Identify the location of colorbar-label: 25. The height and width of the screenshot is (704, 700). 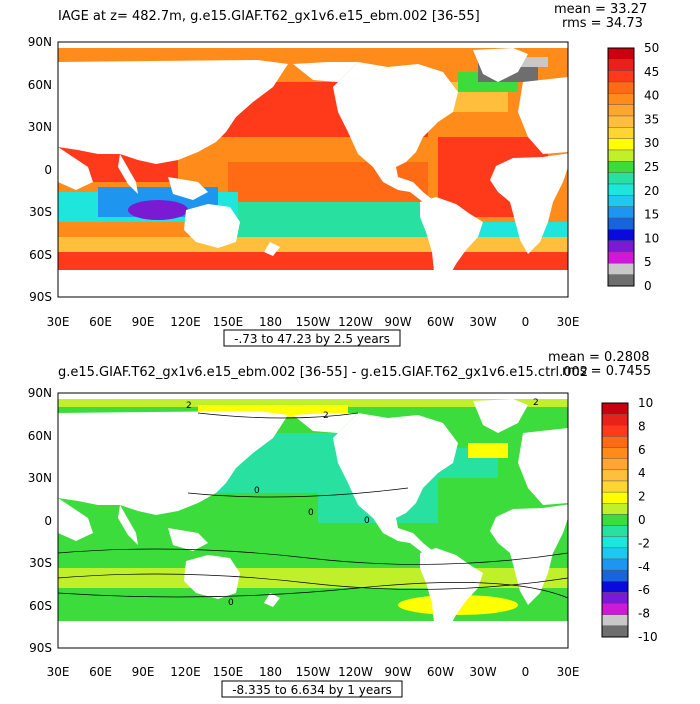
(651, 167).